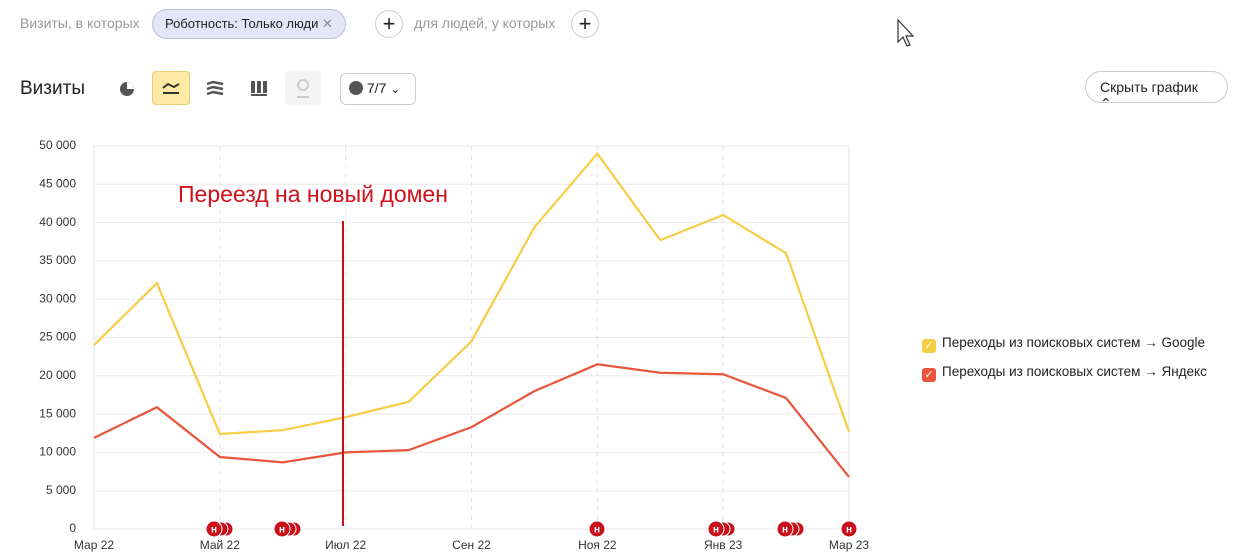 Image resolution: width=1235 pixels, height=556 pixels. Describe the element at coordinates (1149, 87) in the screenshot. I see `hide-chart-label: Скрыть график` at that location.